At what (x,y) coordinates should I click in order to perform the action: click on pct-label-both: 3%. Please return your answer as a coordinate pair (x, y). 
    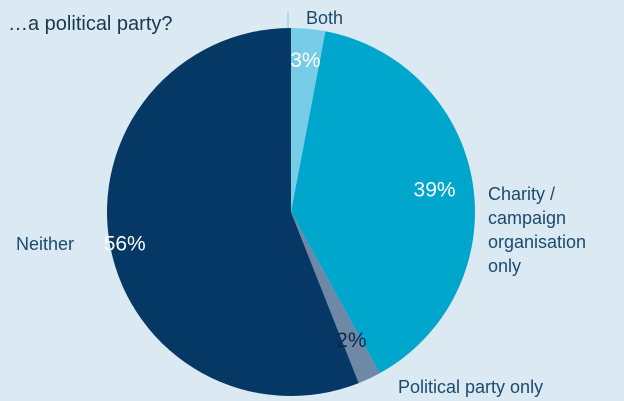
    Looking at the image, I should click on (305, 60).